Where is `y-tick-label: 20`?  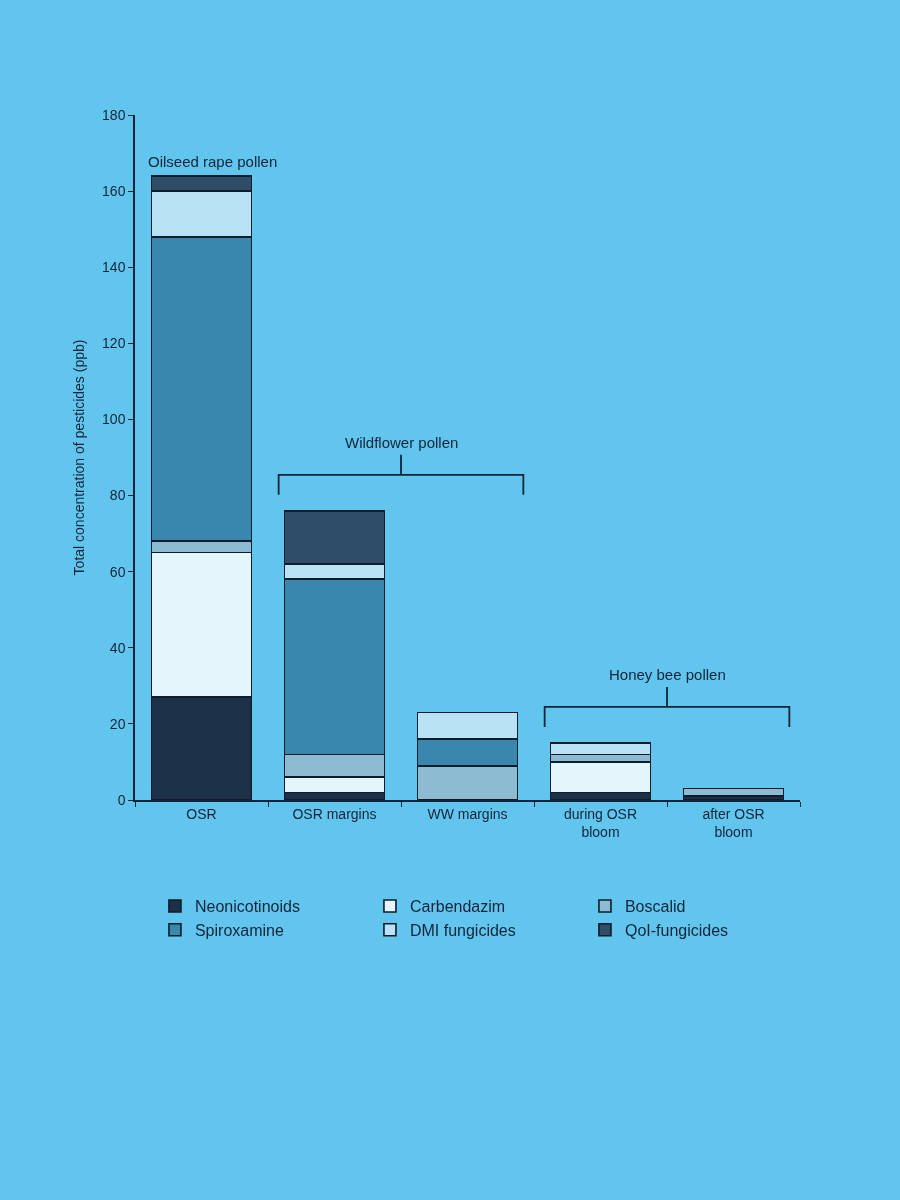 y-tick-label: 20 is located at coordinates (117, 723).